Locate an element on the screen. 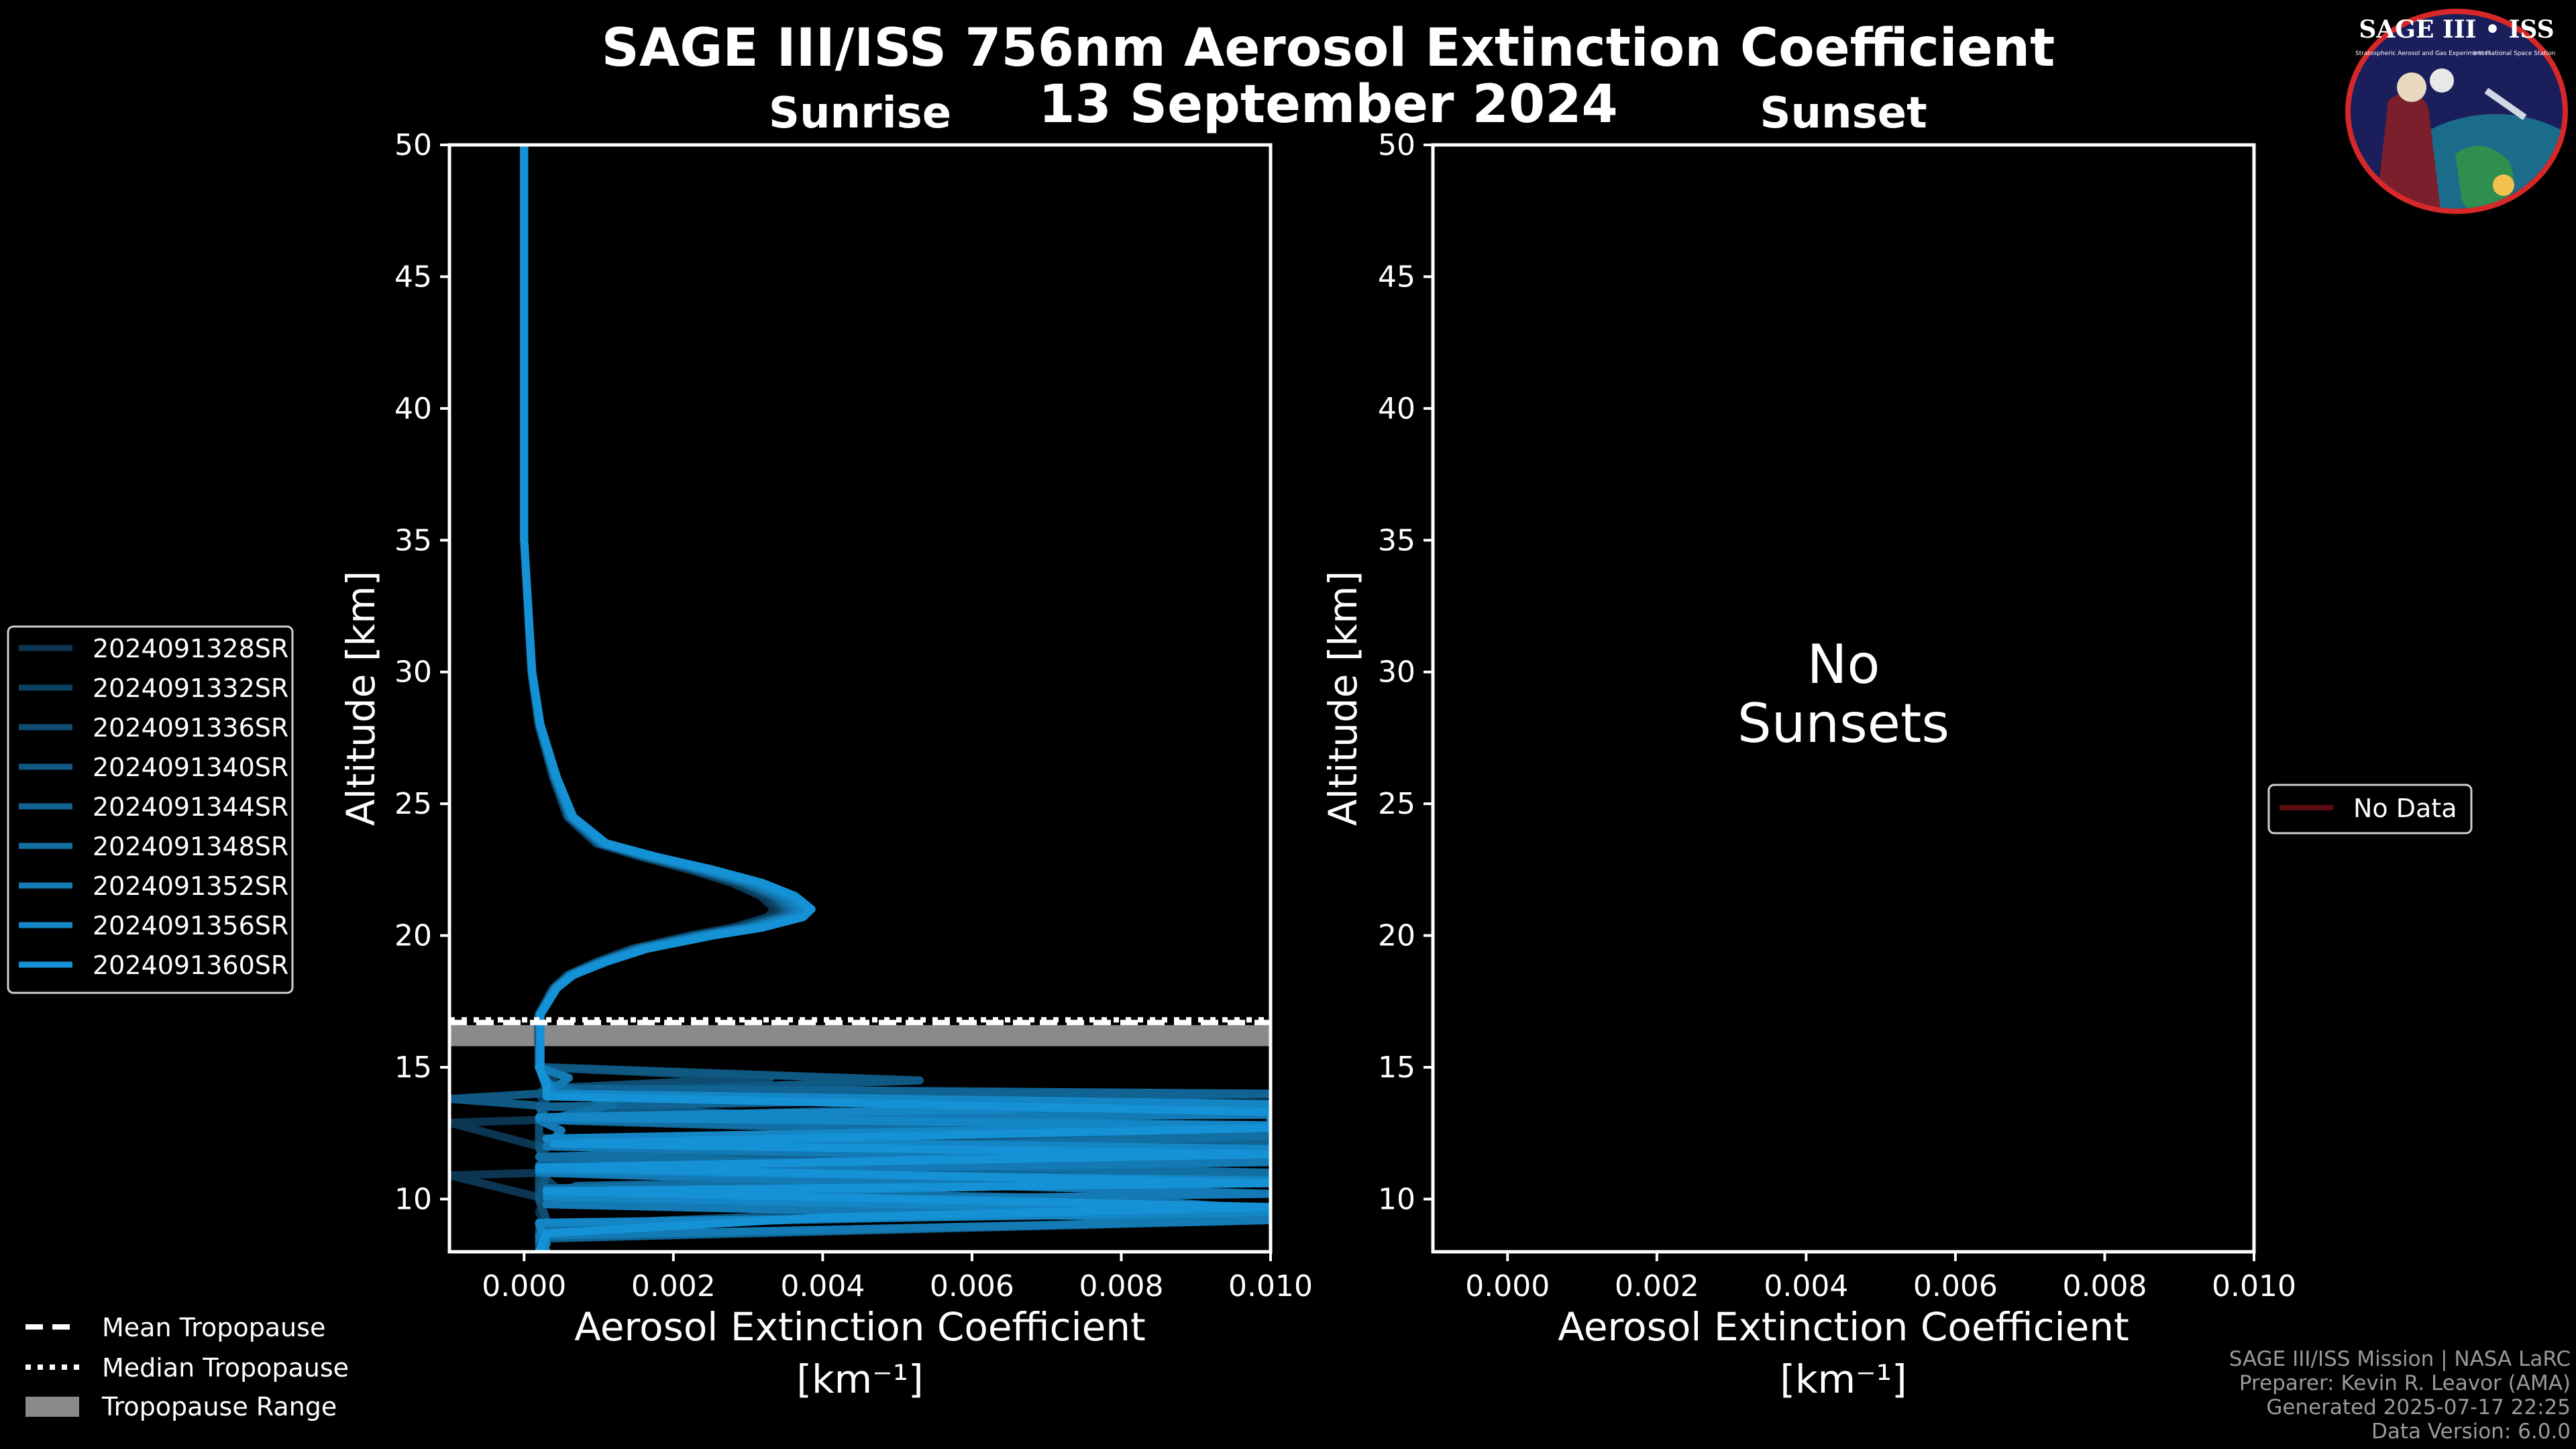  sunrise-ytick-label: 20 is located at coordinates (413, 936).